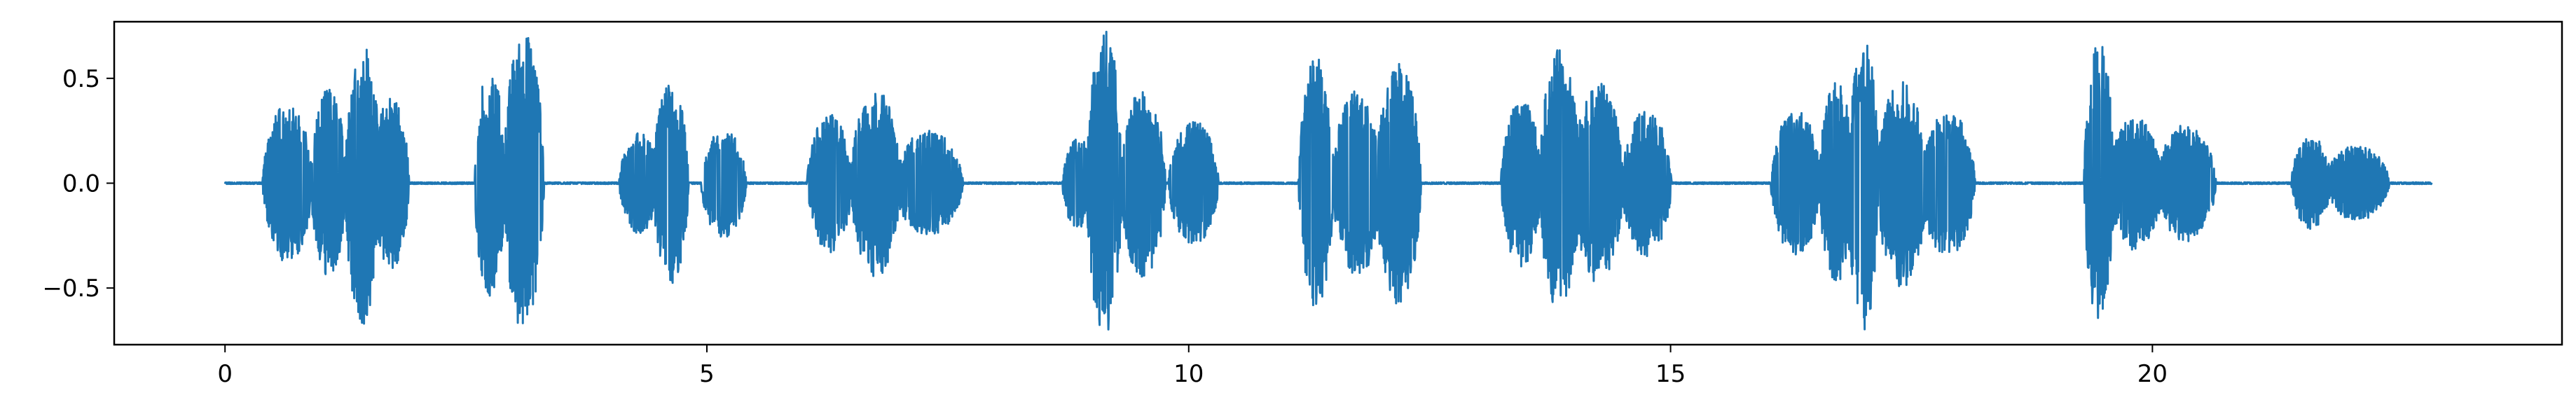 This screenshot has width=2576, height=414. I want to click on x-tick-label: 10, so click(1188, 374).